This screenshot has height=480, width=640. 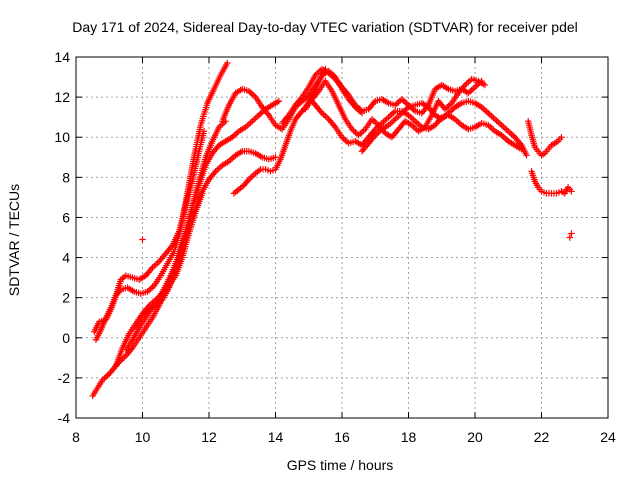 What do you see at coordinates (66, 338) in the screenshot?
I see `y-tick-label: 0` at bounding box center [66, 338].